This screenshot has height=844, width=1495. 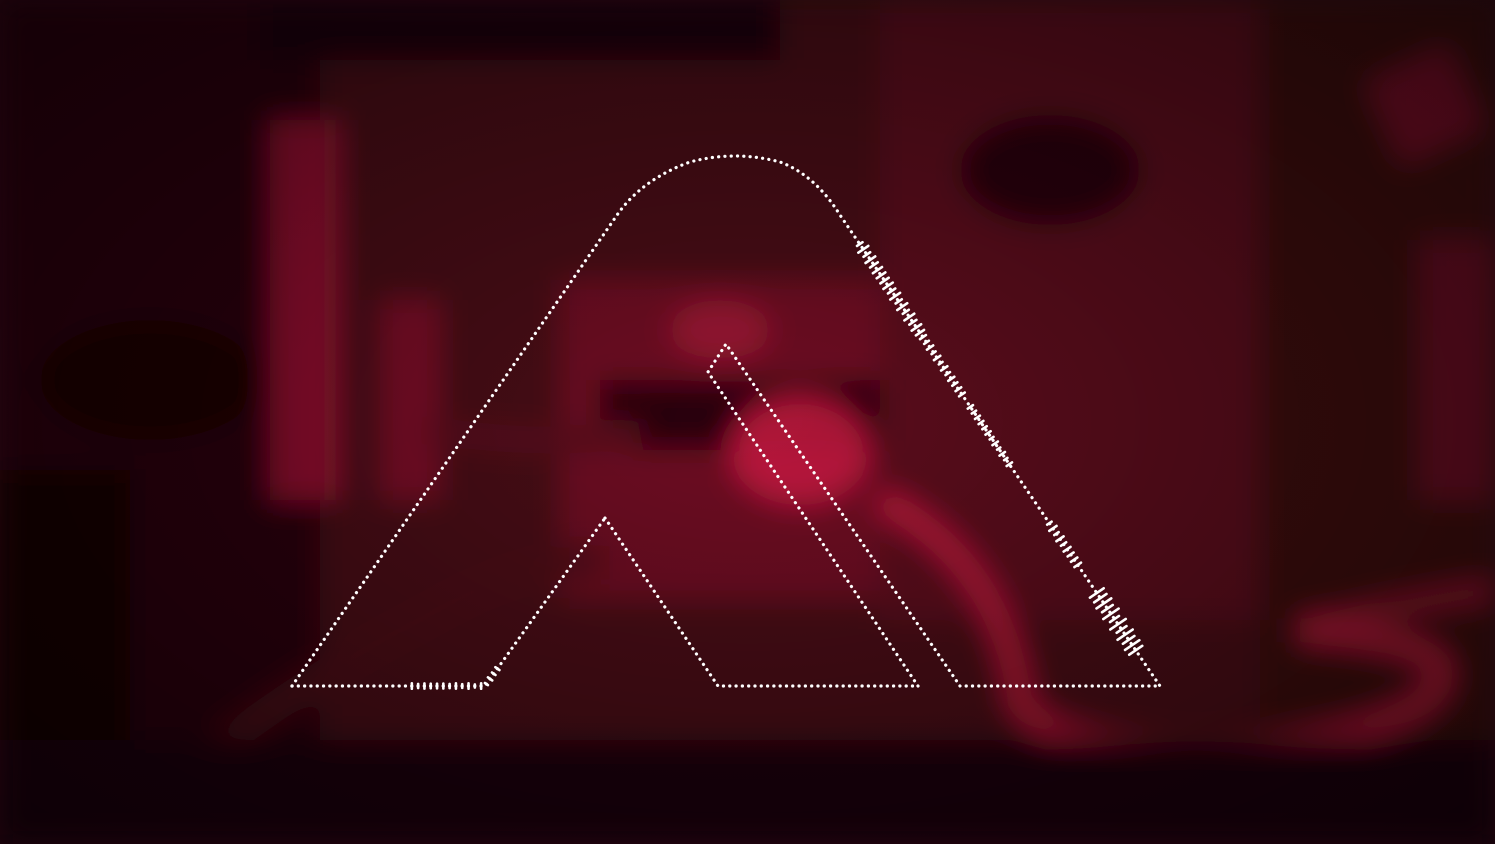 I want to click on logo-base-left, so click(x=448, y=602).